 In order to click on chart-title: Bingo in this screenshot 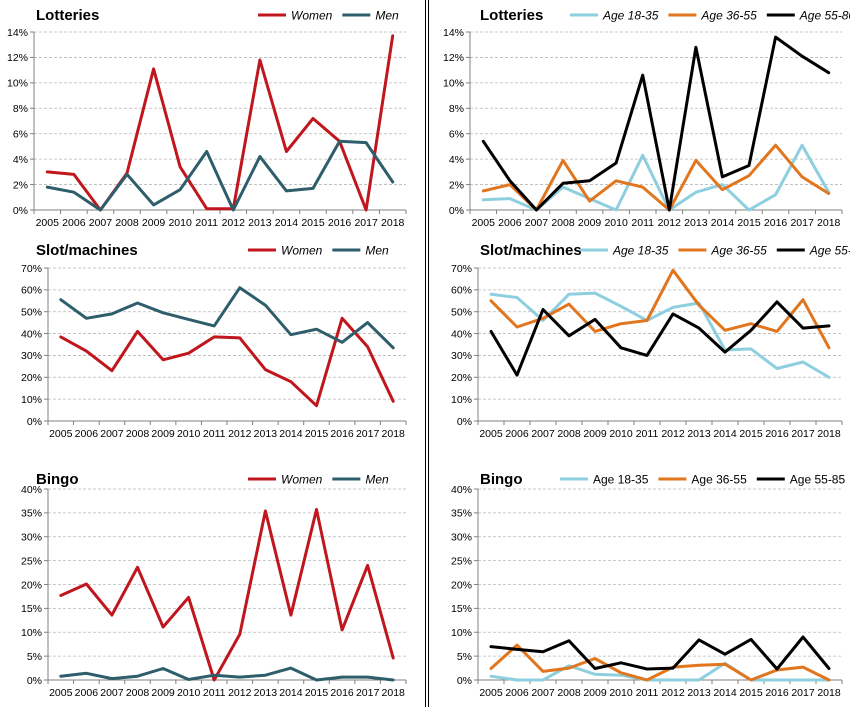, I will do `click(501, 479)`.